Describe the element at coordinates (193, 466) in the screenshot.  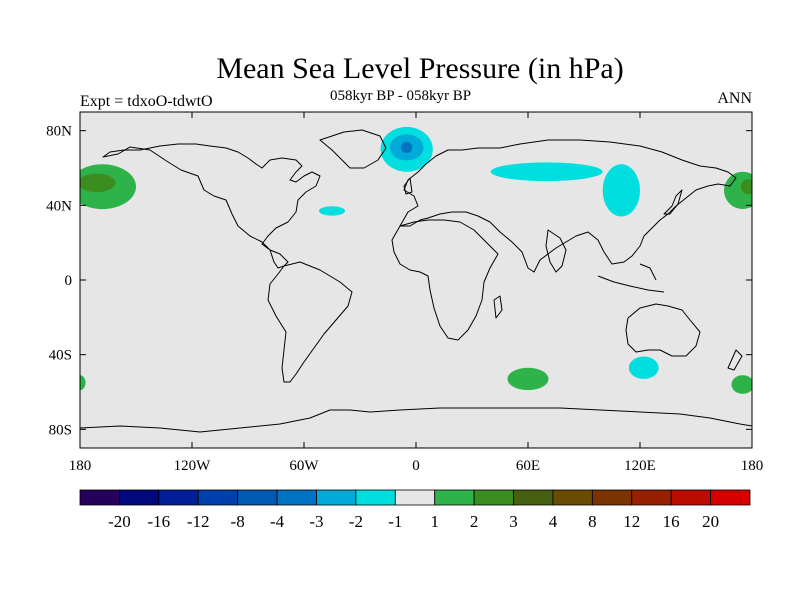
I see `lon-tick-label: 120W` at that location.